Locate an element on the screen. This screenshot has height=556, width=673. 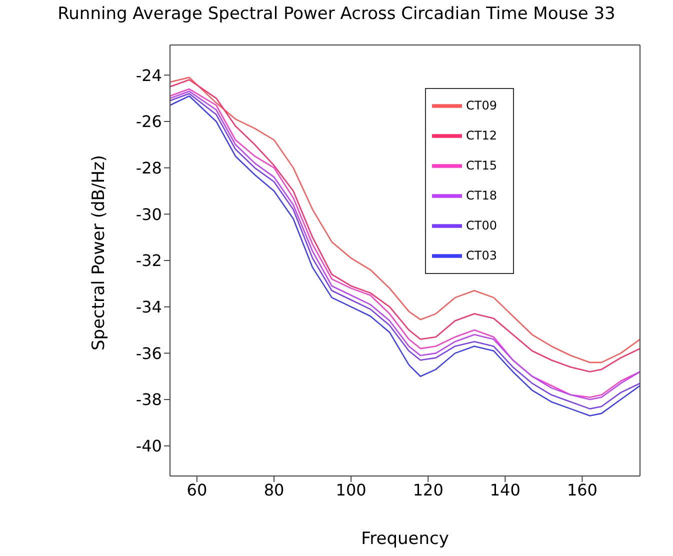
y-tick-label: -26 is located at coordinates (149, 122).